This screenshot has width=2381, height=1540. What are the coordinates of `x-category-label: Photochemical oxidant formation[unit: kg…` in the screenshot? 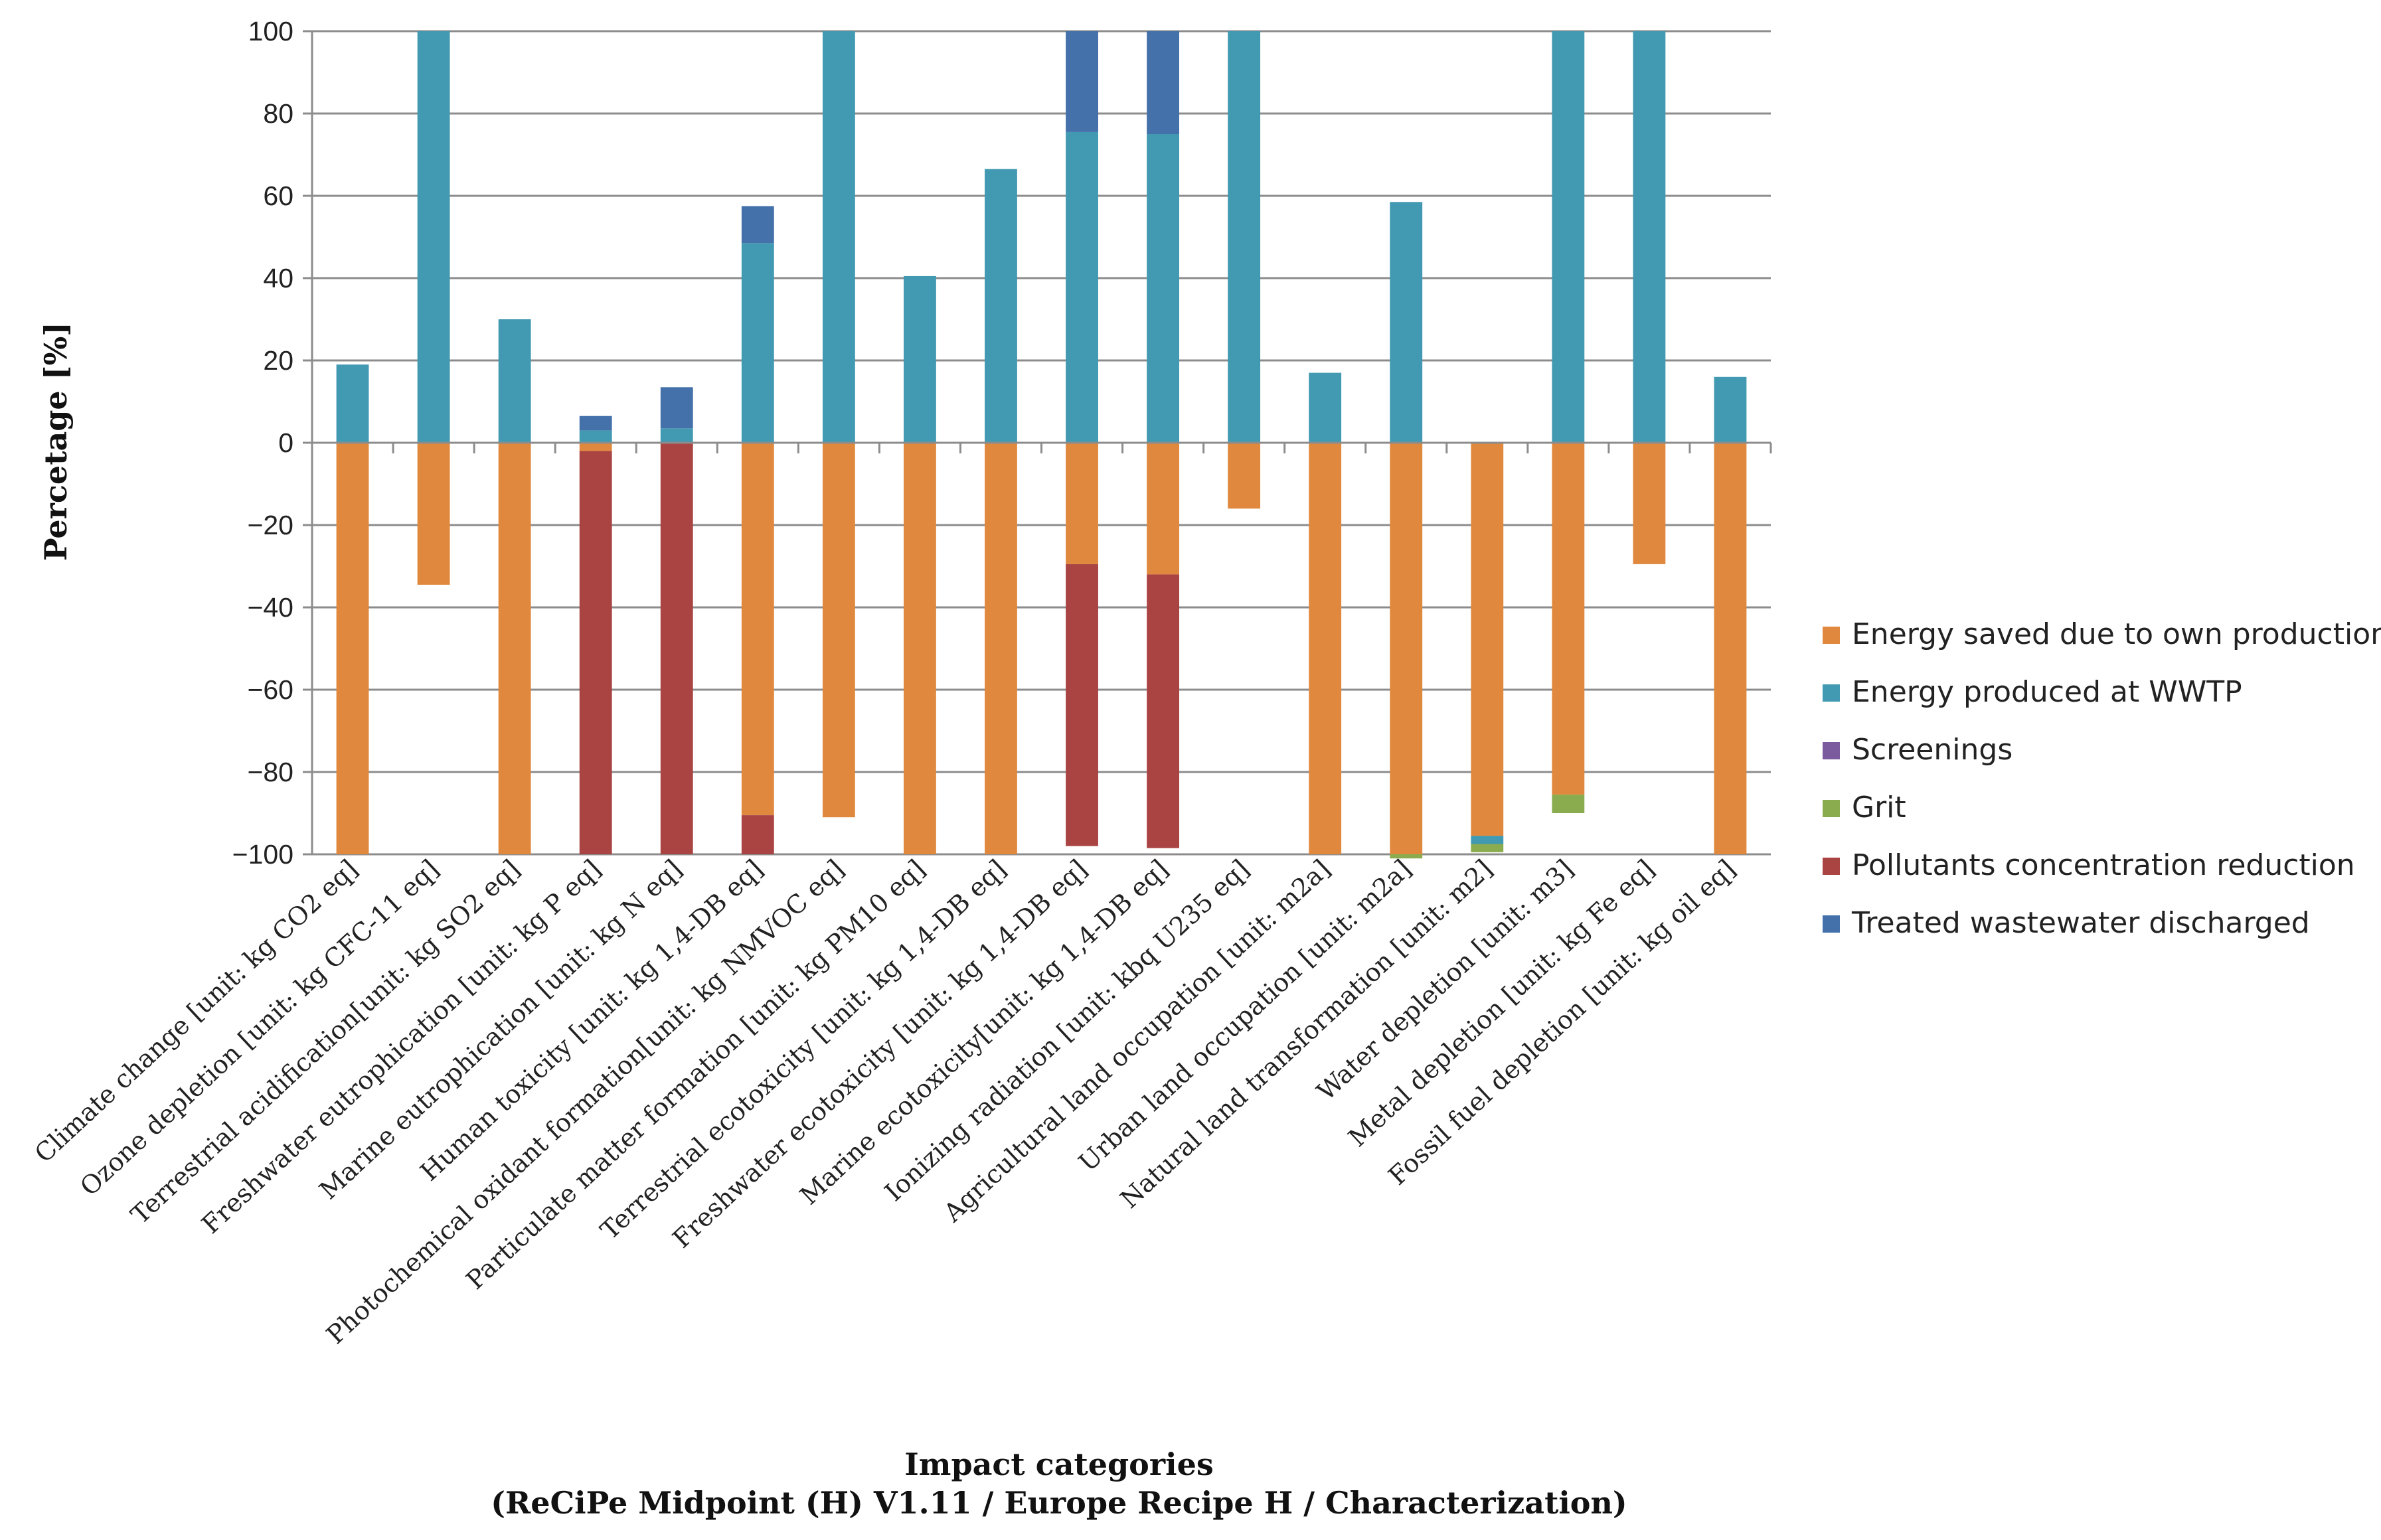 It's located at (585, 1101).